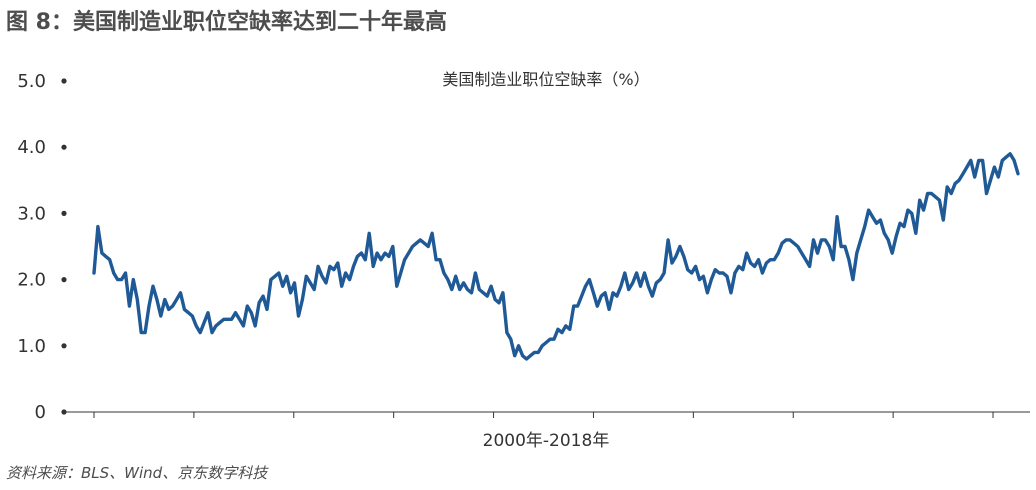  Describe the element at coordinates (31, 280) in the screenshot. I see `y-tick-label: 2.0` at that location.